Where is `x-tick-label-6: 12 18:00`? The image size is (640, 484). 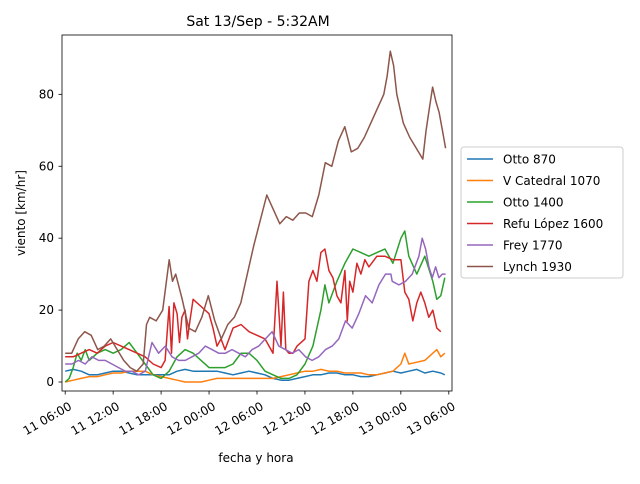 x-tick-label-6: 12 18:00 is located at coordinates (334, 418).